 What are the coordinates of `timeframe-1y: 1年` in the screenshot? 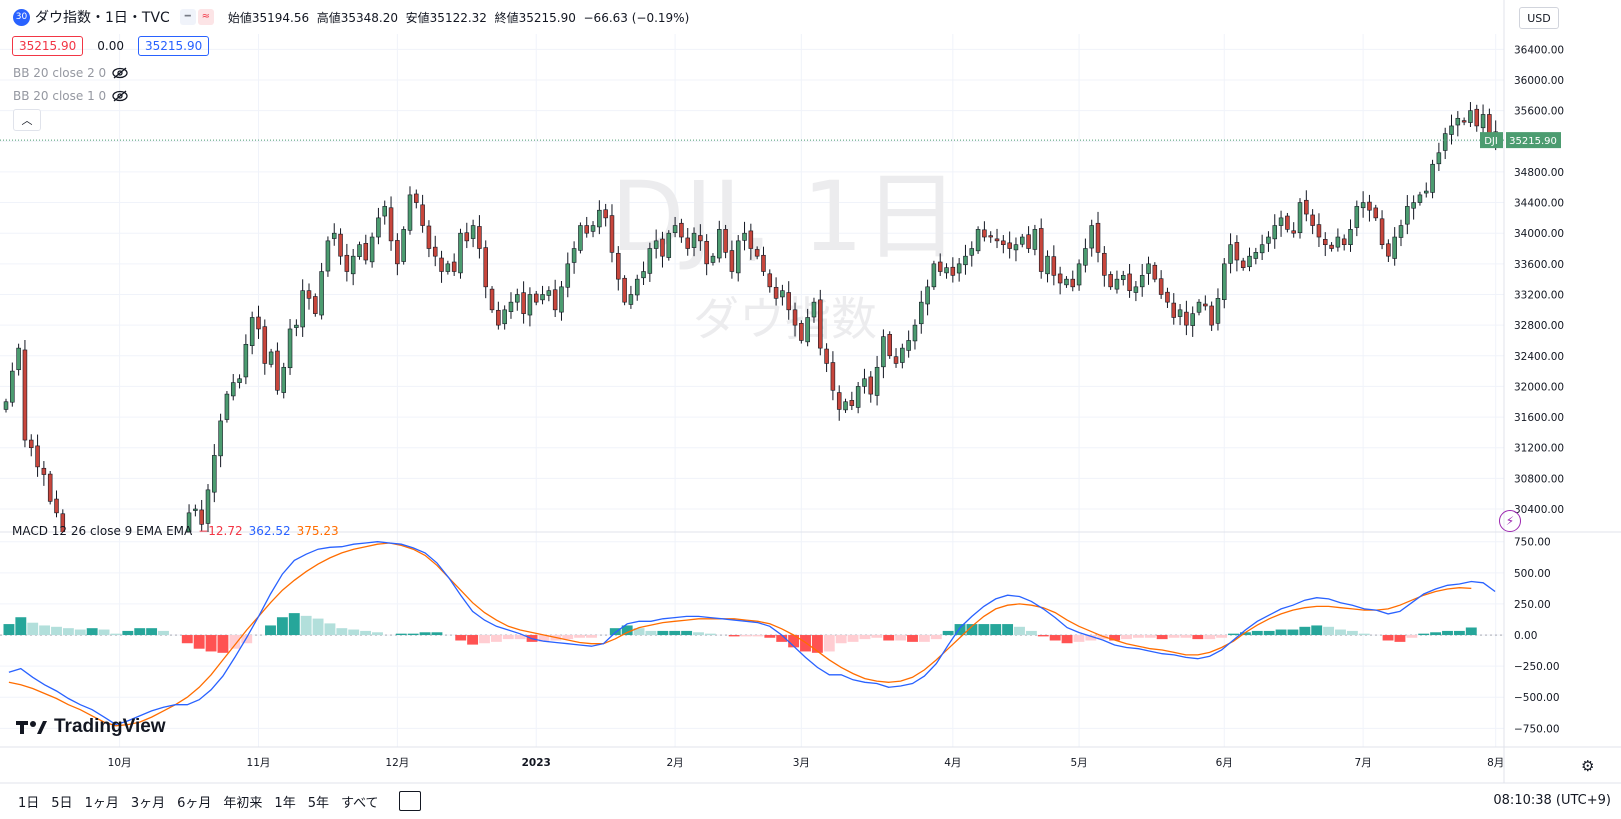 It's located at (285, 803).